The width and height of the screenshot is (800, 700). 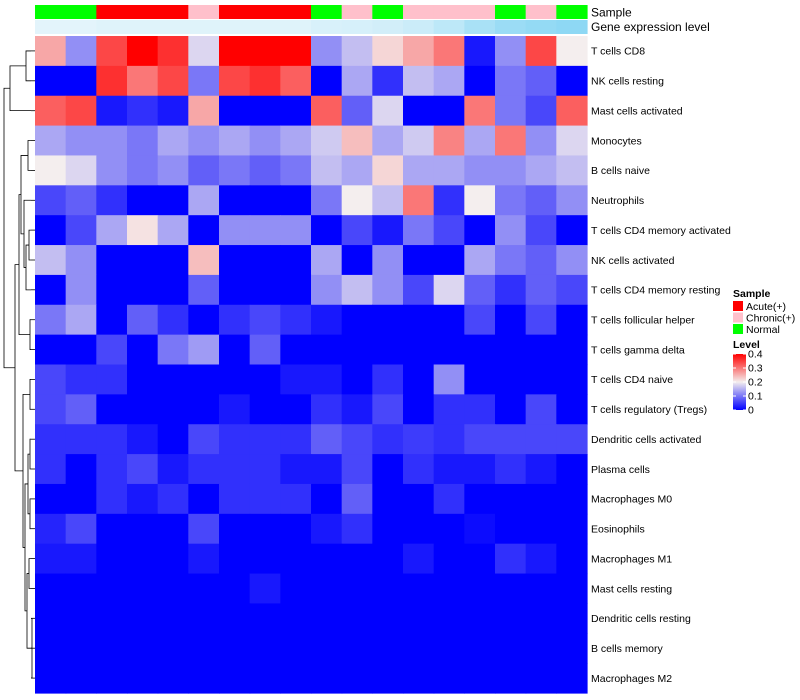 What do you see at coordinates (631, 559) in the screenshot?
I see `row-label: Macrophages M1` at bounding box center [631, 559].